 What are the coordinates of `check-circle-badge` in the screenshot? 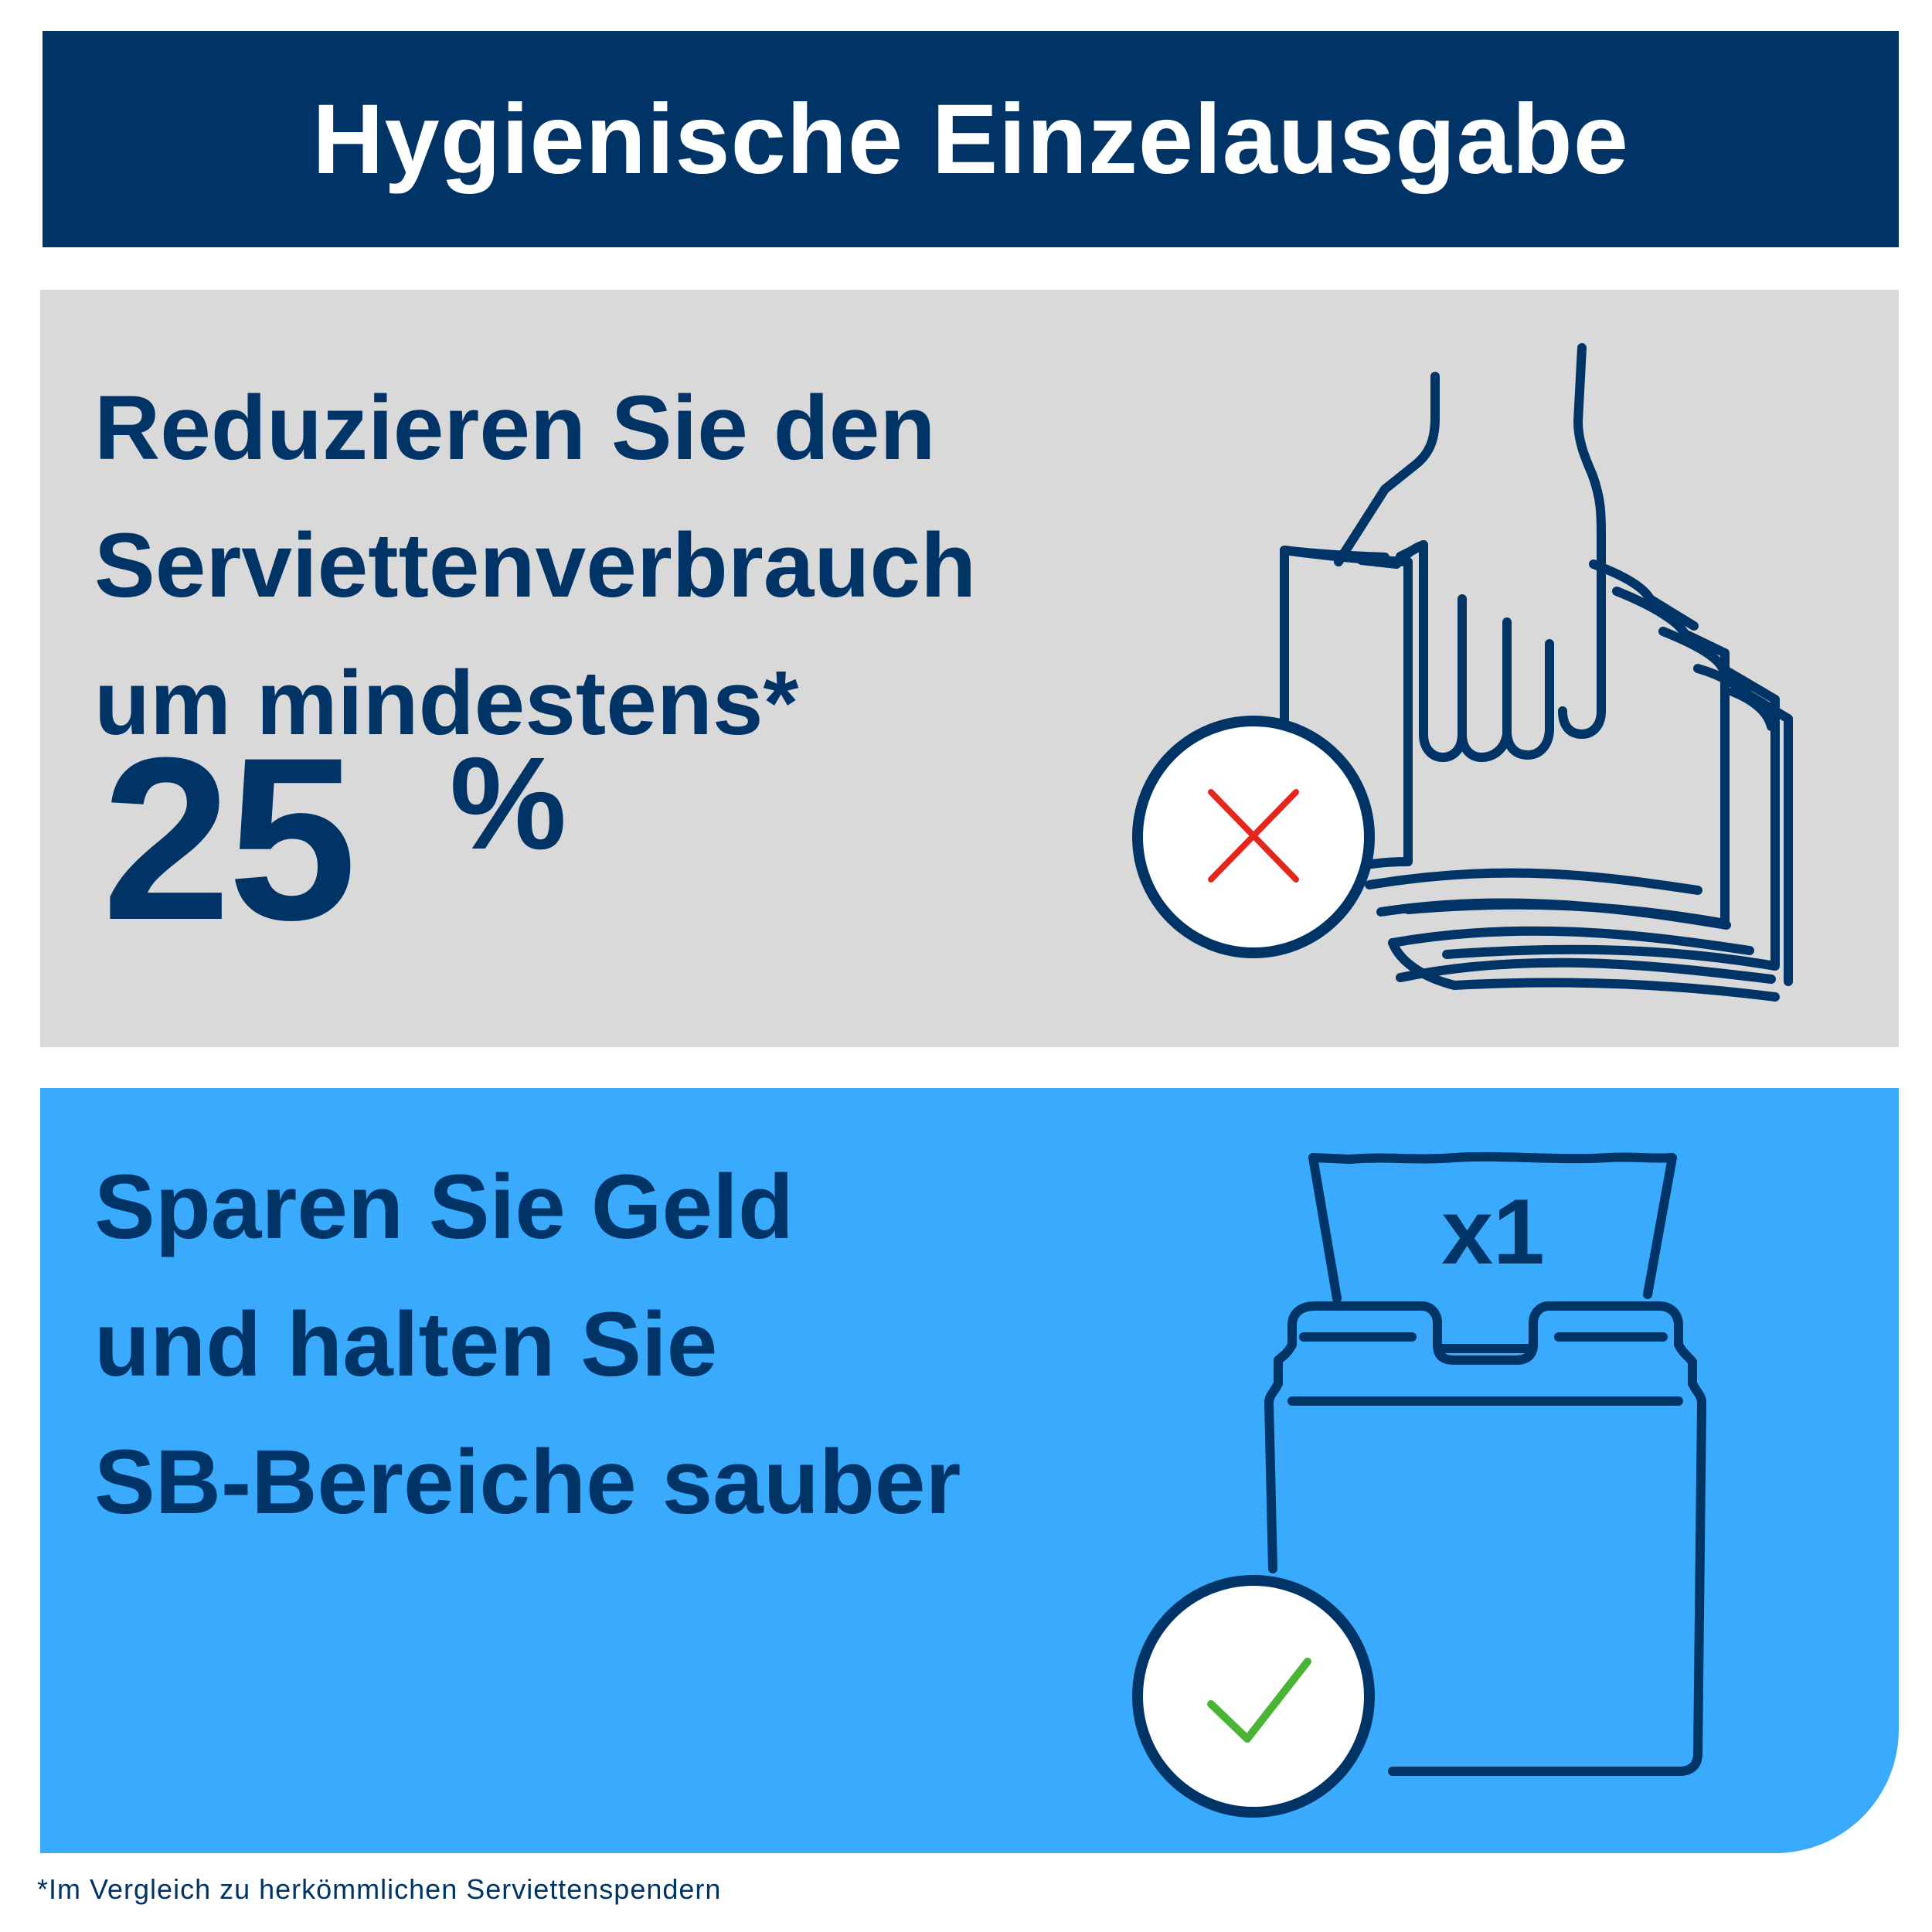 It's located at (1254, 1697).